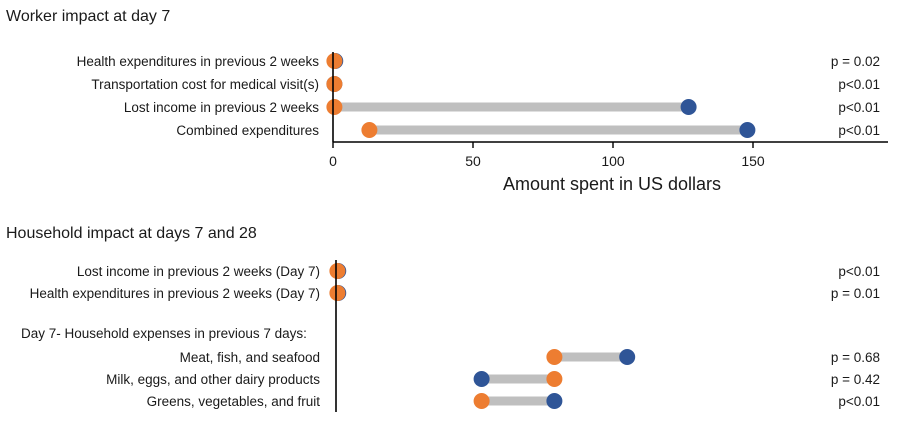 The width and height of the screenshot is (900, 421). Describe the element at coordinates (250, 357) in the screenshot. I see `household-row-label: Meat, fish, and seafood` at that location.